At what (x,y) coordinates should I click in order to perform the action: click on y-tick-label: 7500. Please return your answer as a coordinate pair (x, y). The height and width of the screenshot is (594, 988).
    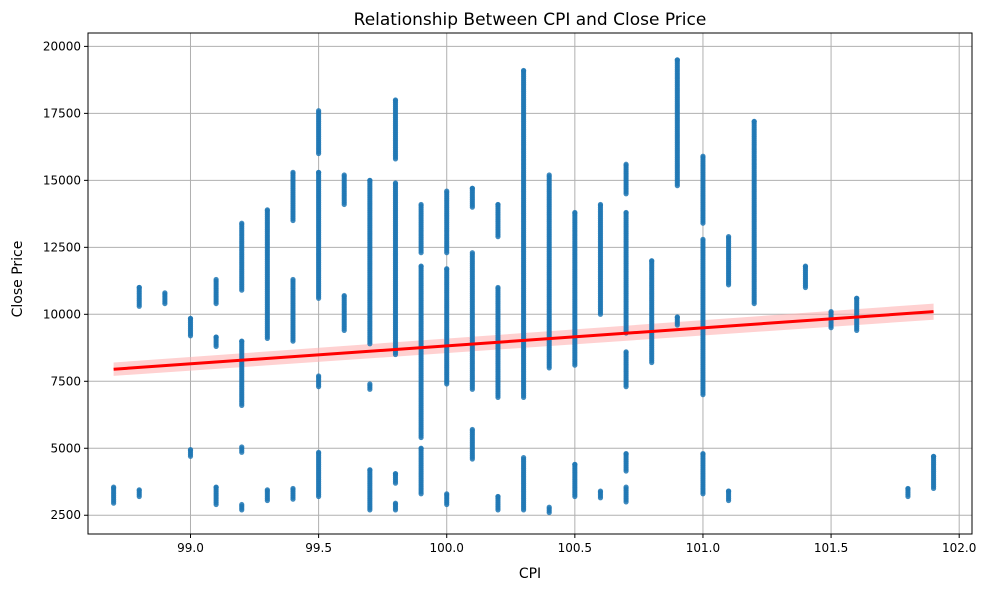
    Looking at the image, I should click on (65, 381).